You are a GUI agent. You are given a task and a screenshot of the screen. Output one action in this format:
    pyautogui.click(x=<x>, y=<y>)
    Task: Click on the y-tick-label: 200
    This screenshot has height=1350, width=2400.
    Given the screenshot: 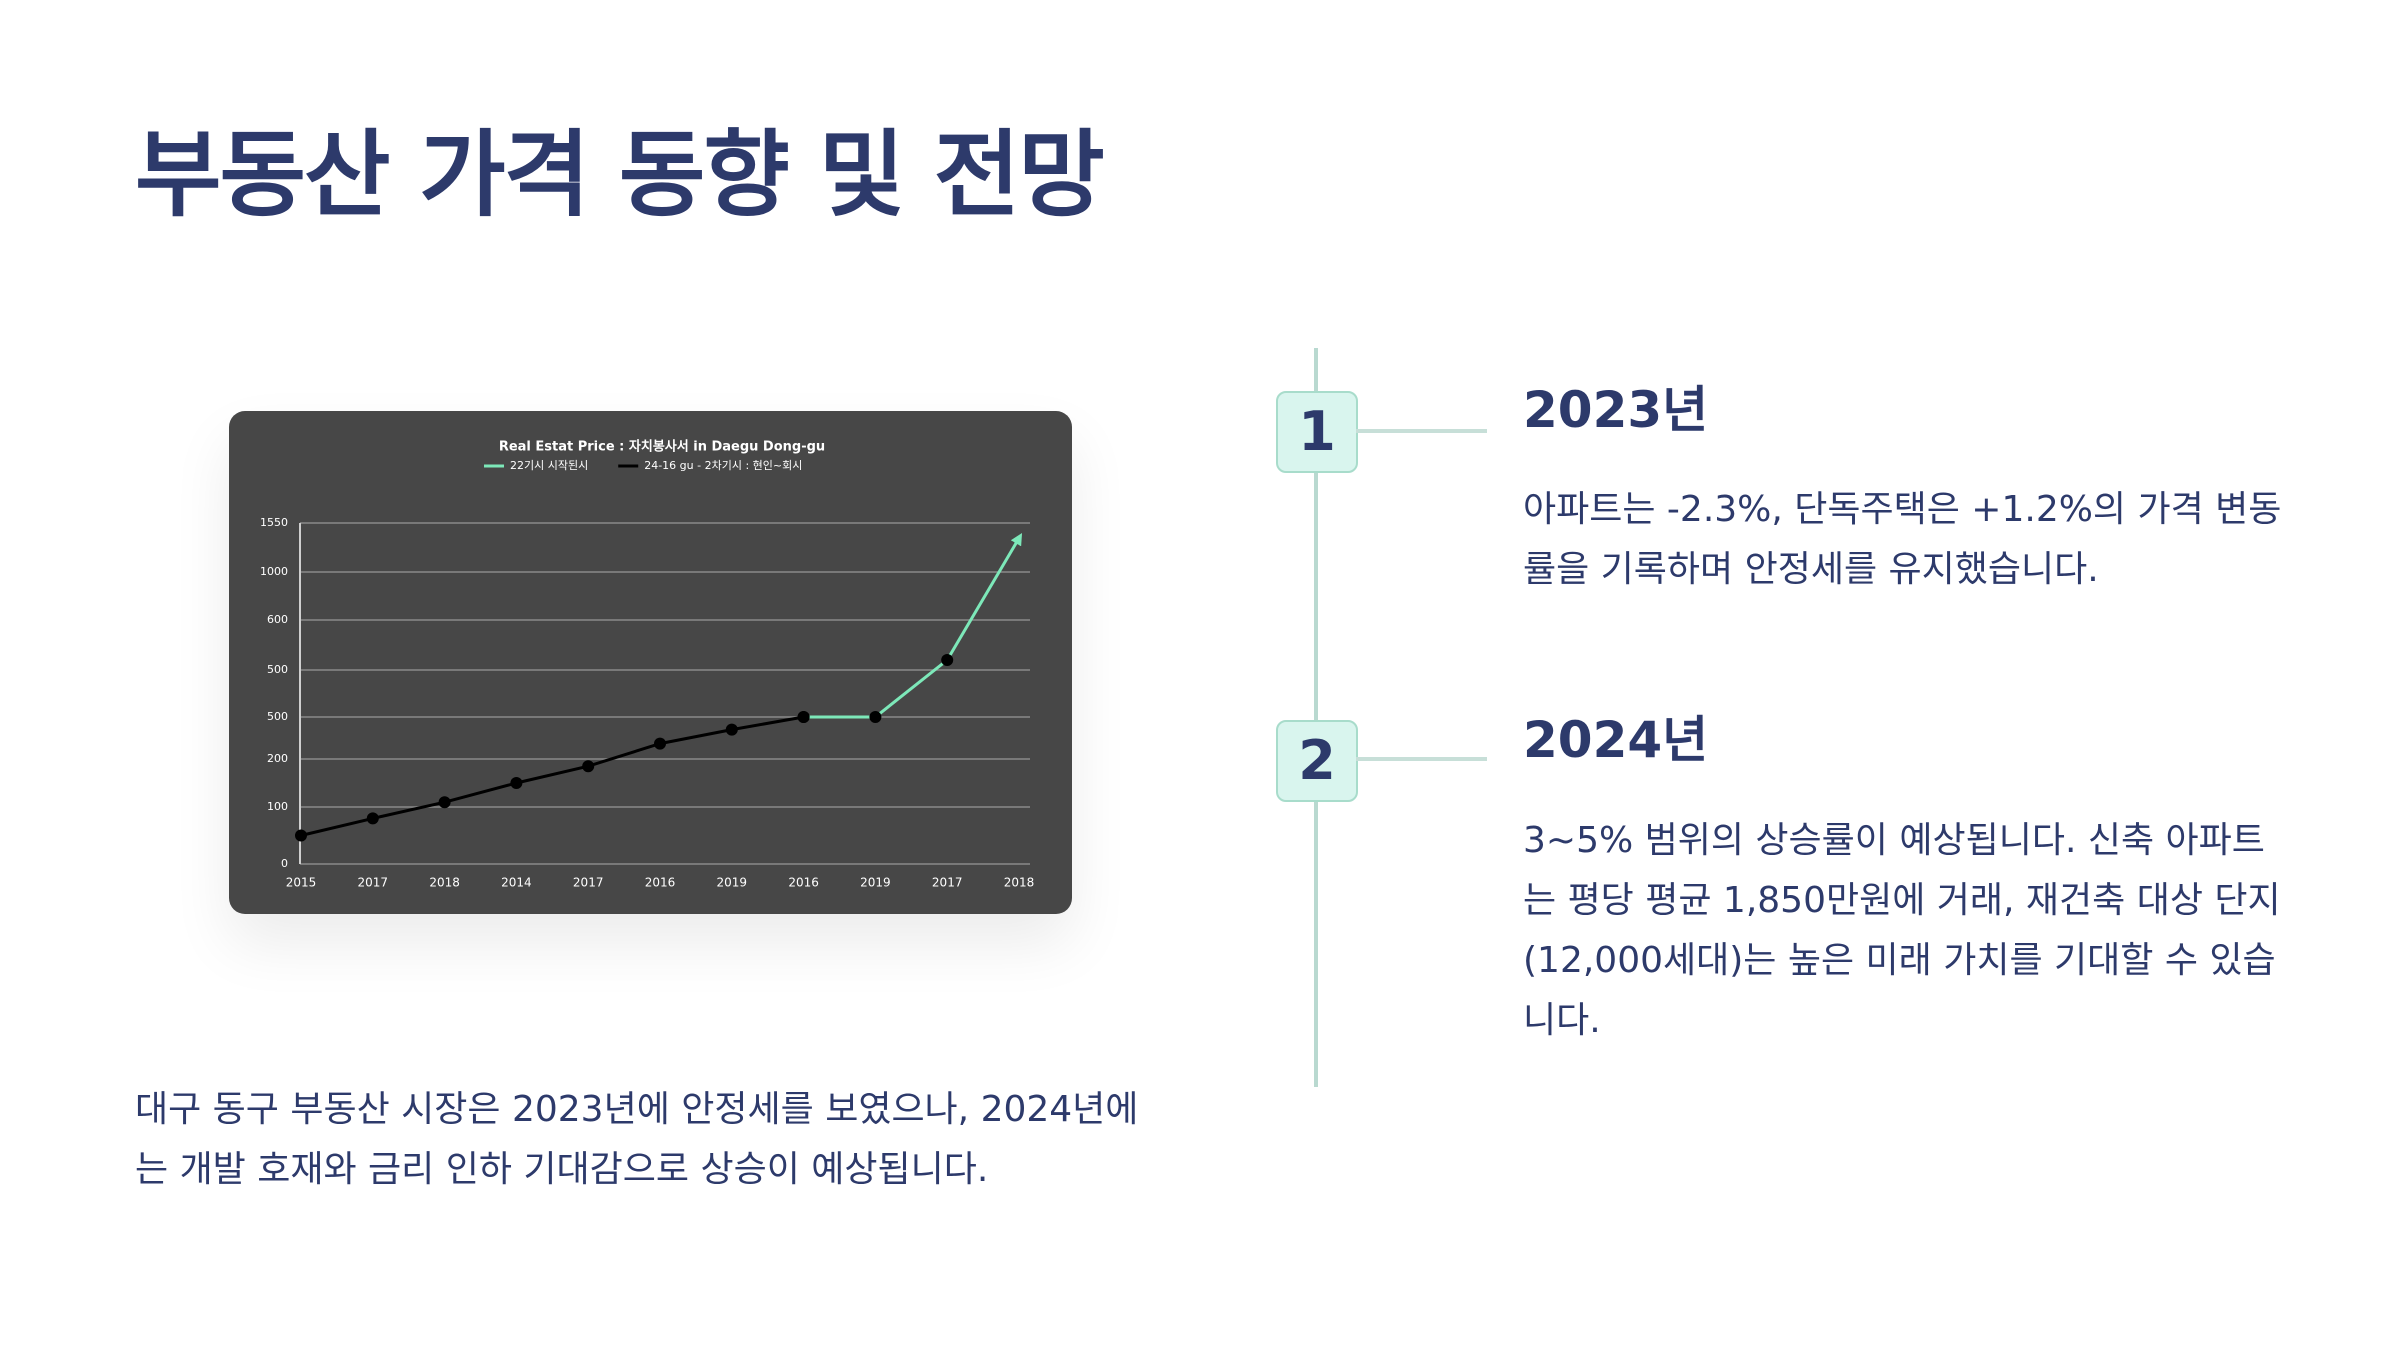 What is the action you would take?
    pyautogui.click(x=277, y=758)
    